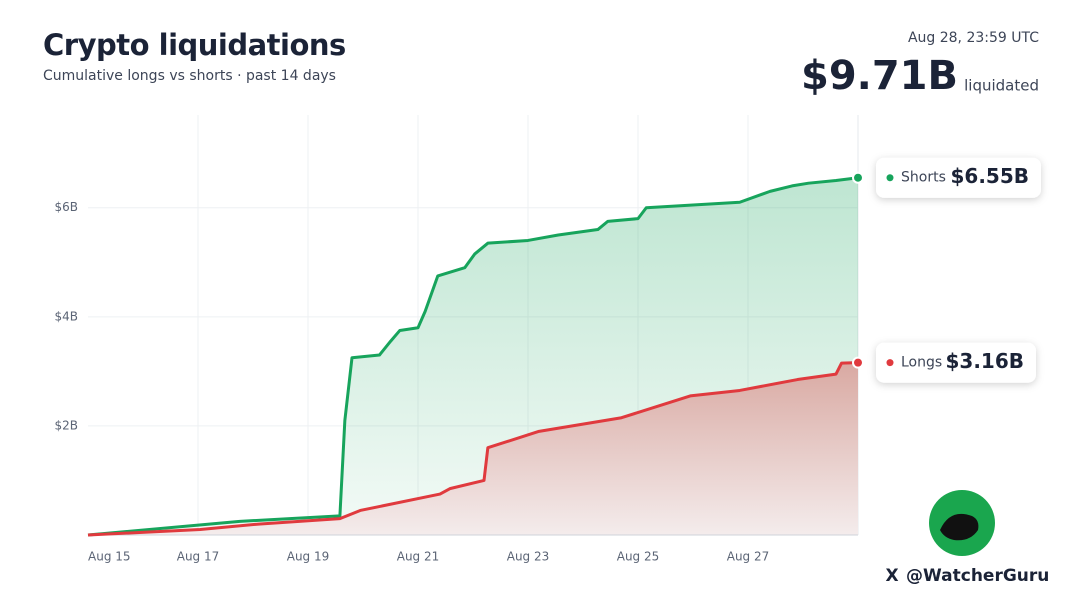  Describe the element at coordinates (977, 576) in the screenshot. I see `brand-handle: @WatcherGuru` at that location.